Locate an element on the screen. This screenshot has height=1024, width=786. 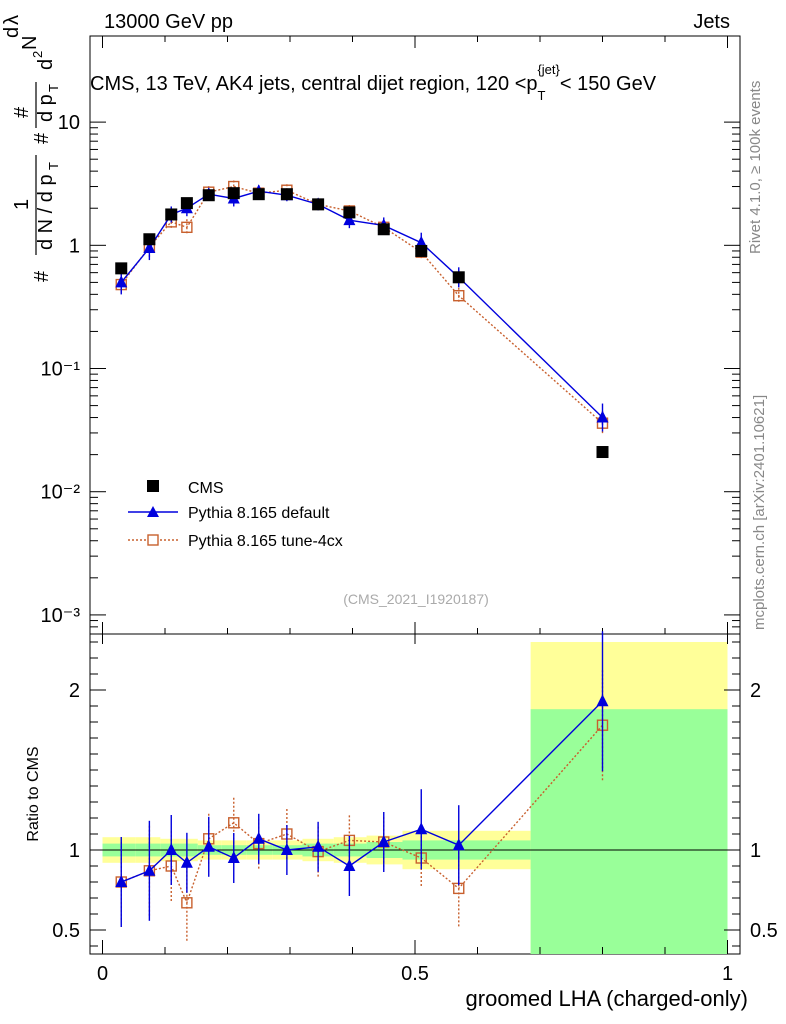
y-tick-label: 1 is located at coordinates (74, 246).